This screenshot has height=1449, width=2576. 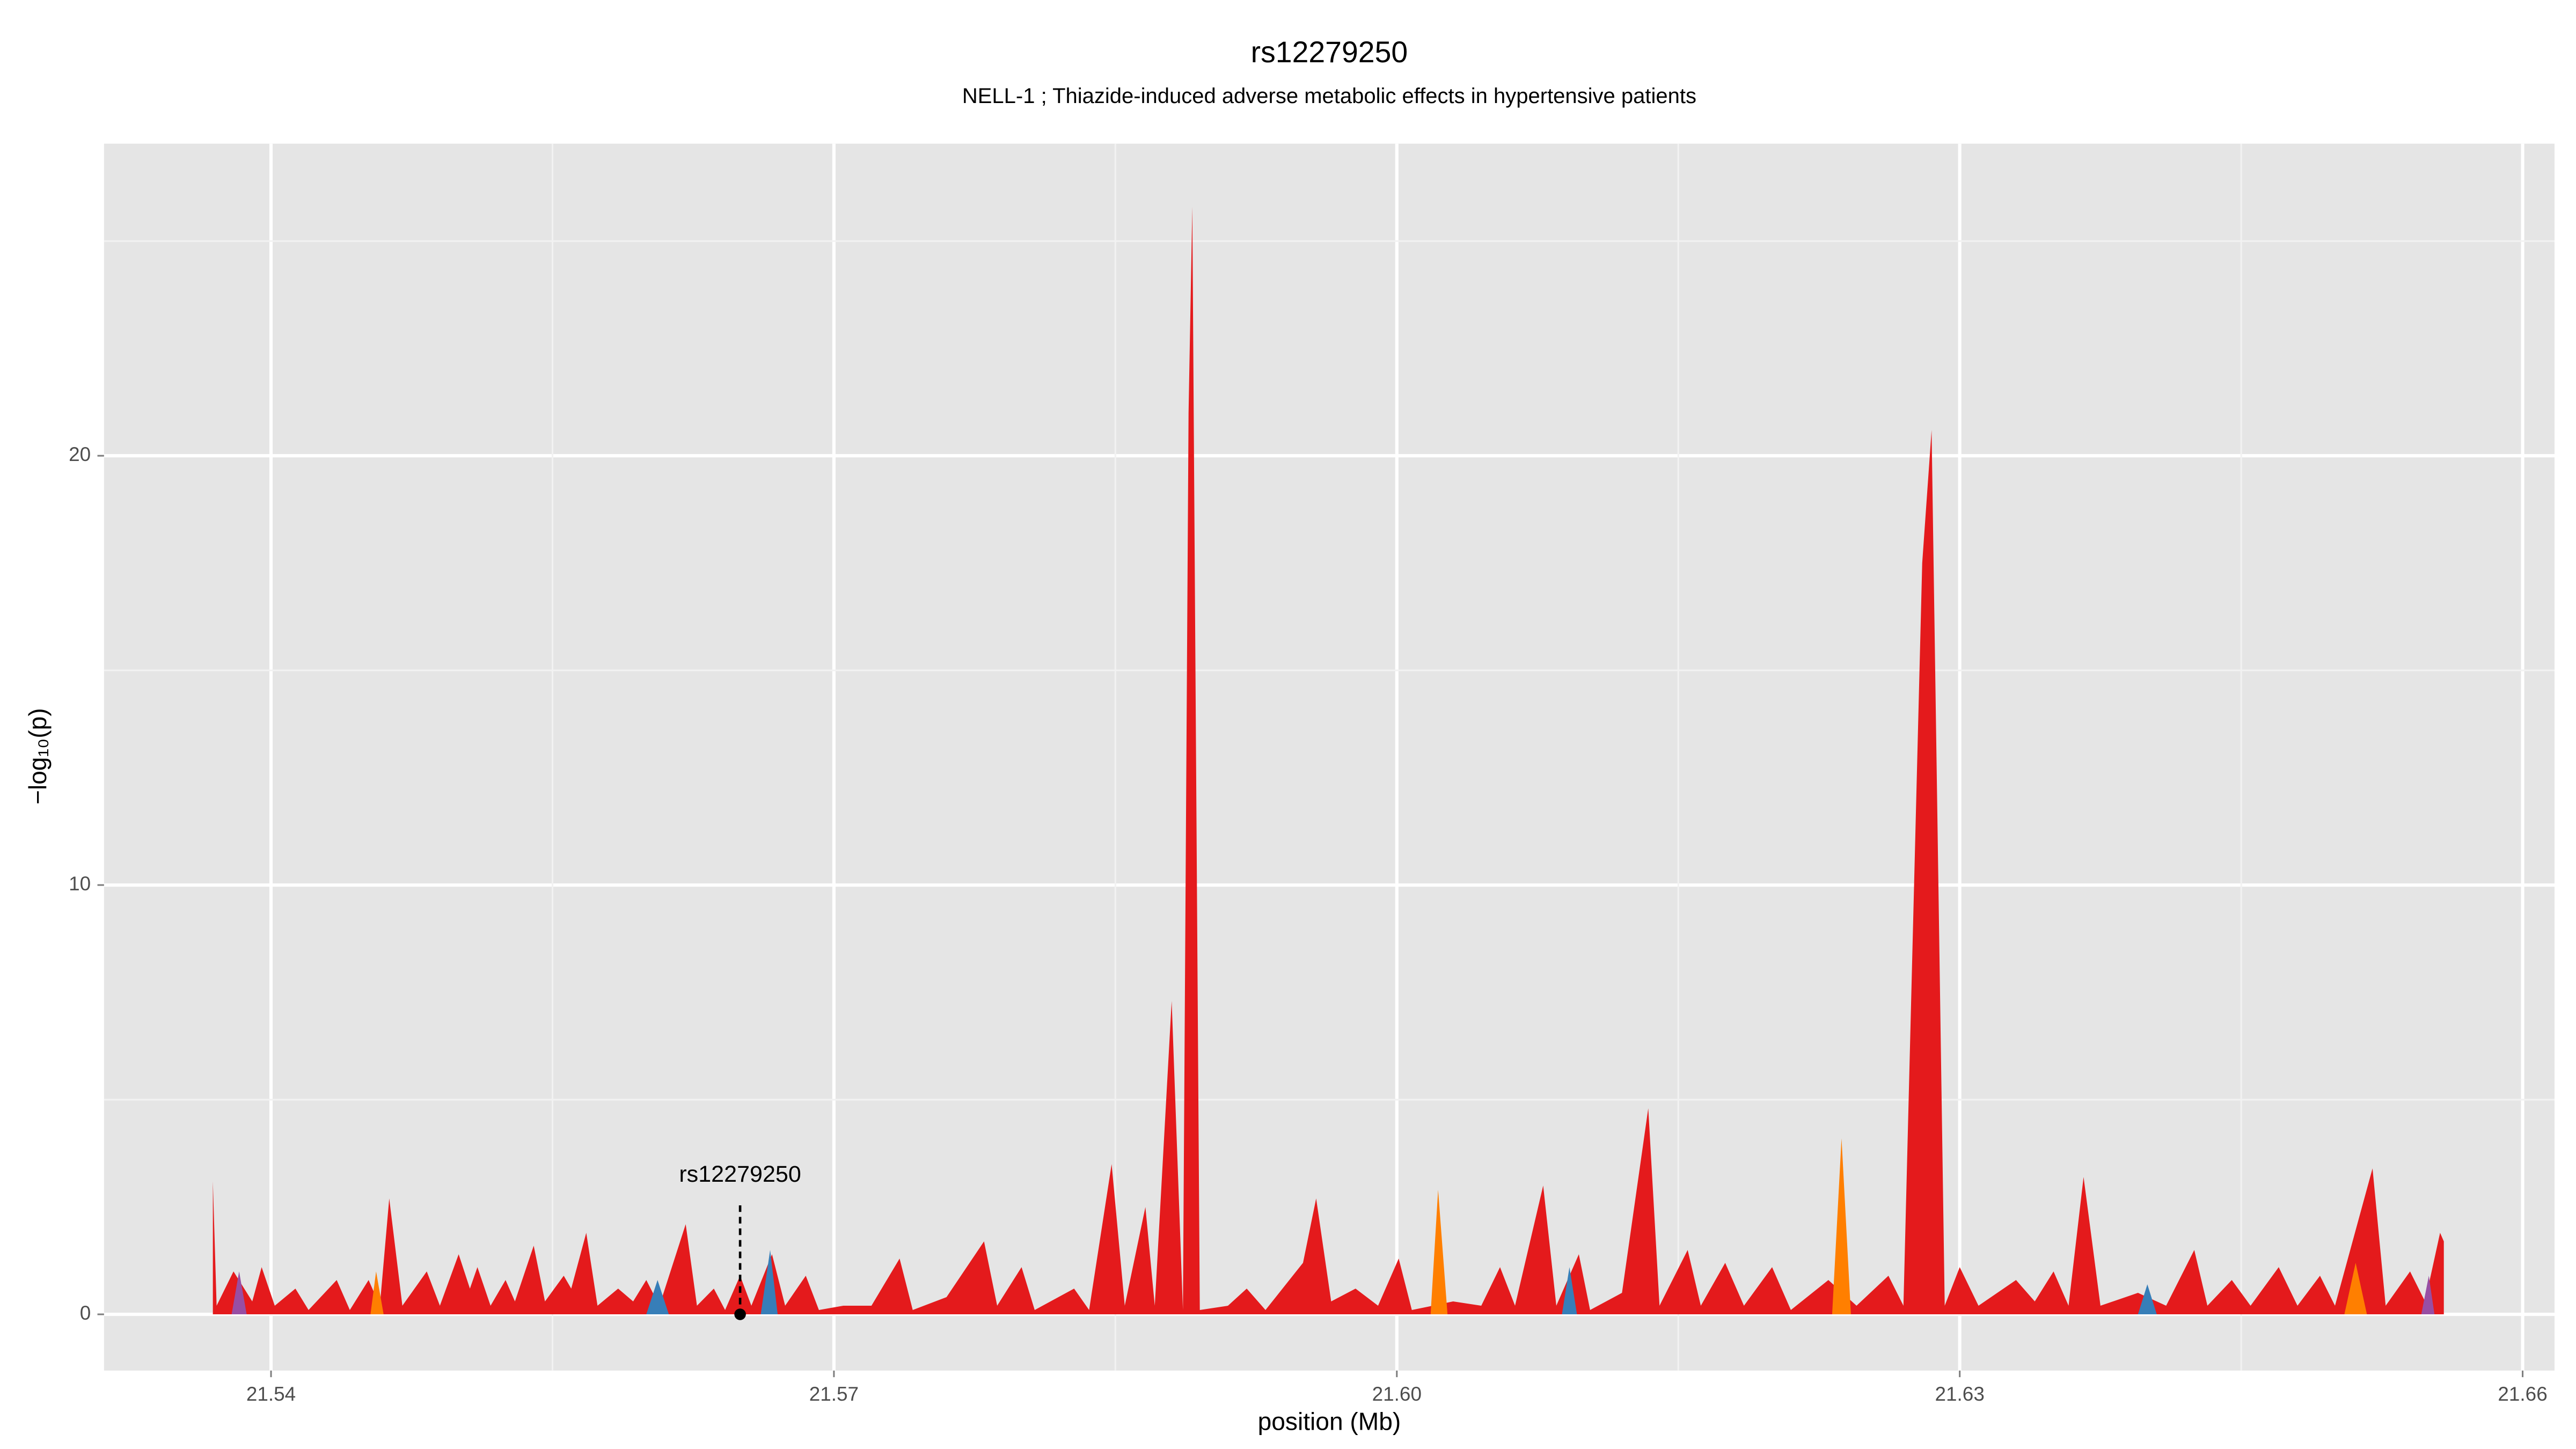 What do you see at coordinates (80, 454) in the screenshot?
I see `y-tick-label: 20` at bounding box center [80, 454].